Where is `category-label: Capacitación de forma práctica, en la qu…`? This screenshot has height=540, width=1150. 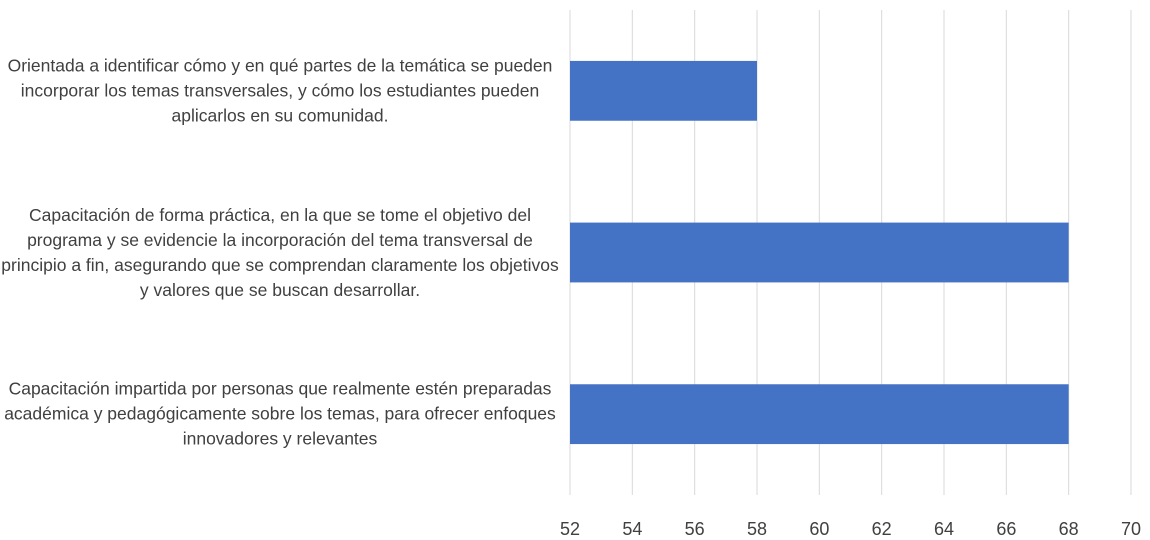 category-label: Capacitación de forma práctica, en la qu… is located at coordinates (280, 252).